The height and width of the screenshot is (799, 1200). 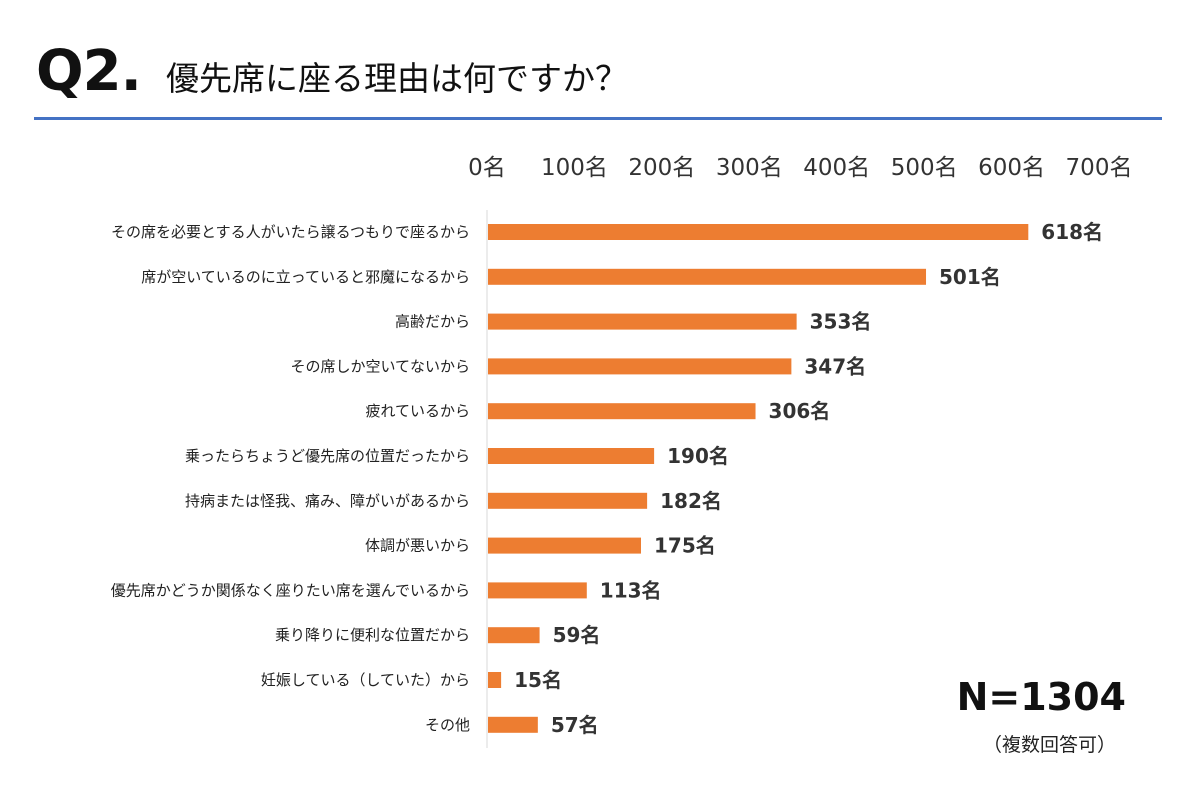 What do you see at coordinates (841, 322) in the screenshot?
I see `data-label: 353名` at bounding box center [841, 322].